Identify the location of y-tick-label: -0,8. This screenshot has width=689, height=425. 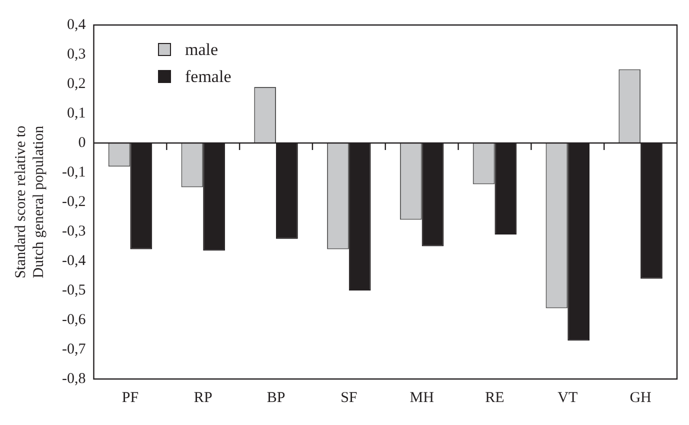
(74, 378).